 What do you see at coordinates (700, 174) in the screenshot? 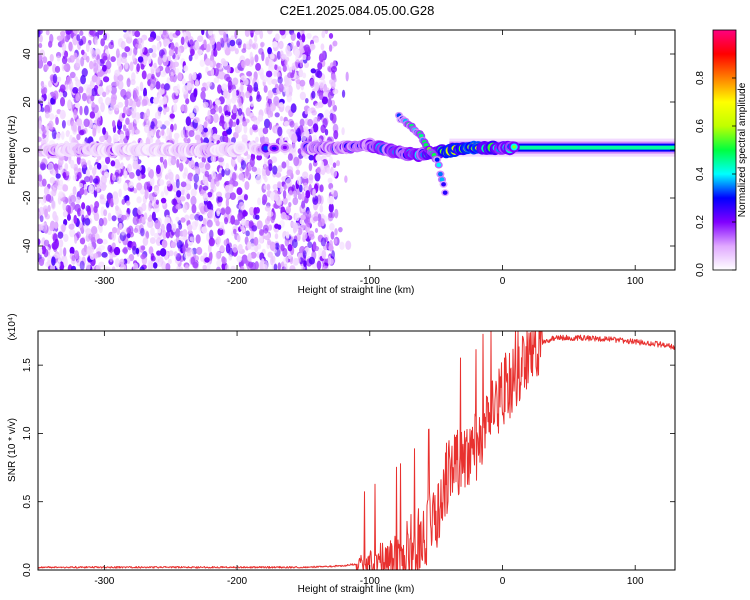
I see `colorbar-tick-label: 0.4` at bounding box center [700, 174].